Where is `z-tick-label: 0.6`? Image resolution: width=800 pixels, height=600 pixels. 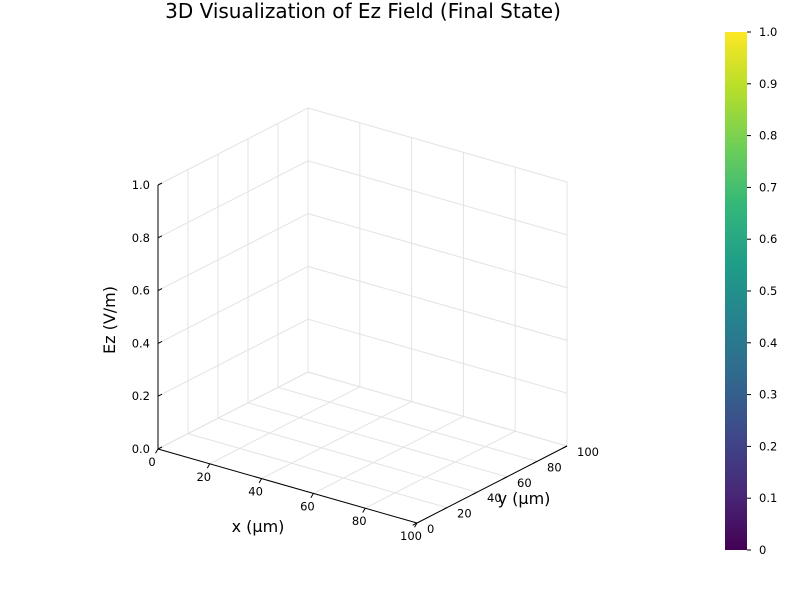 z-tick-label: 0.6 is located at coordinates (141, 291).